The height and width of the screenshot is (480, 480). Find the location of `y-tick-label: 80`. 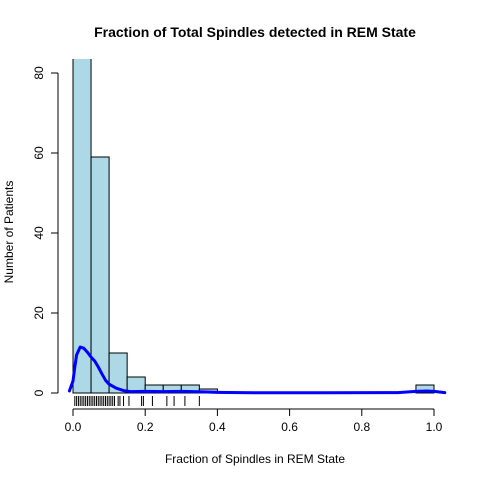

y-tick-label: 80 is located at coordinates (39, 73).